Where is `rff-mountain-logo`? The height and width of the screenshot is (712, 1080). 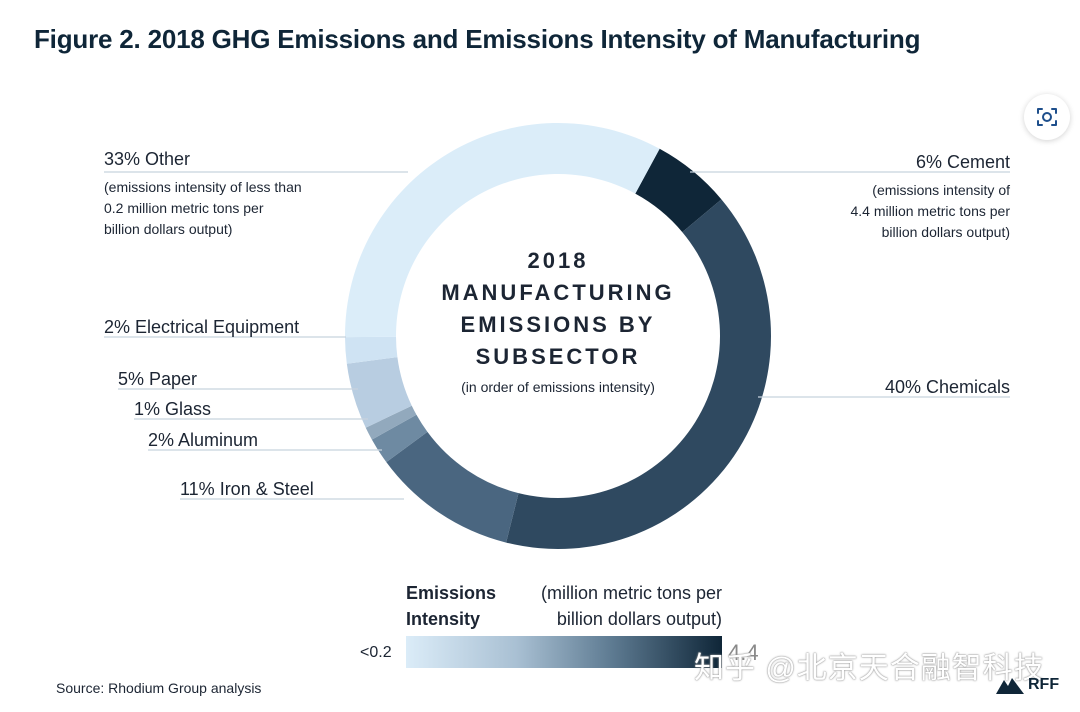
rff-mountain-logo is located at coordinates (1010, 686).